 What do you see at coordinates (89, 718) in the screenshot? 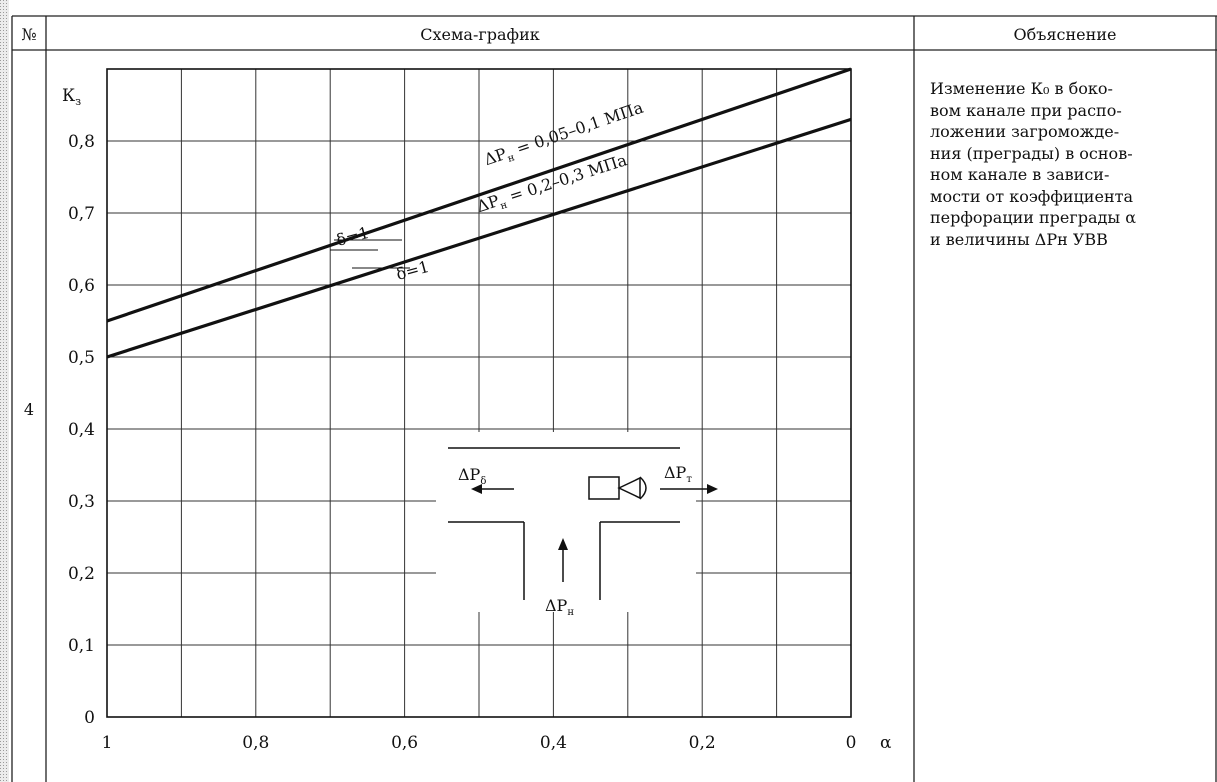
I see `y-tick-label: 0` at bounding box center [89, 718].